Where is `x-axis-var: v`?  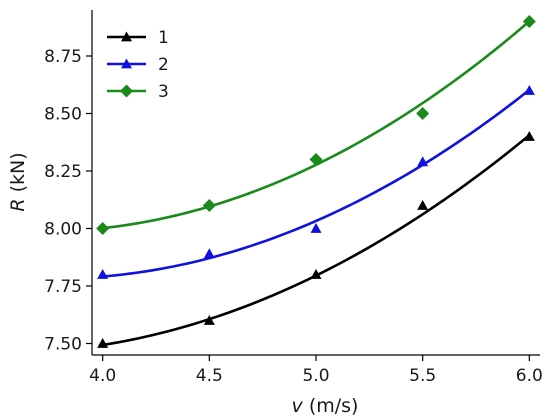
x-axis-var: v is located at coordinates (298, 406).